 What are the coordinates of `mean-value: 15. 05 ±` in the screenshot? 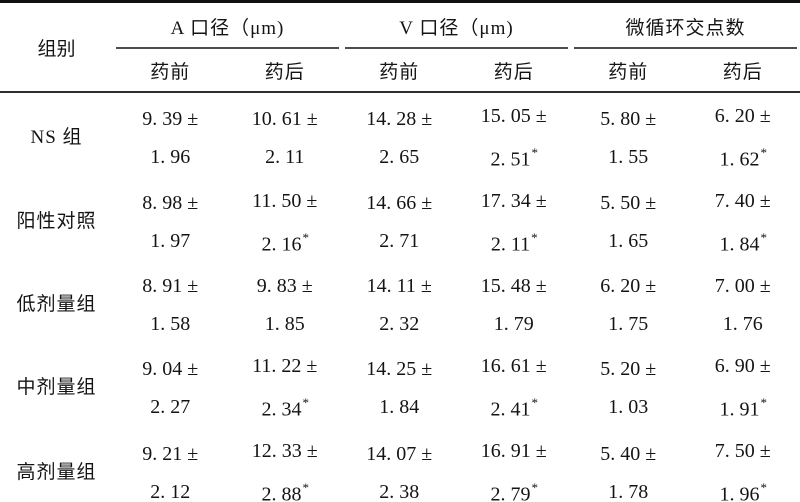 It's located at (513, 116).